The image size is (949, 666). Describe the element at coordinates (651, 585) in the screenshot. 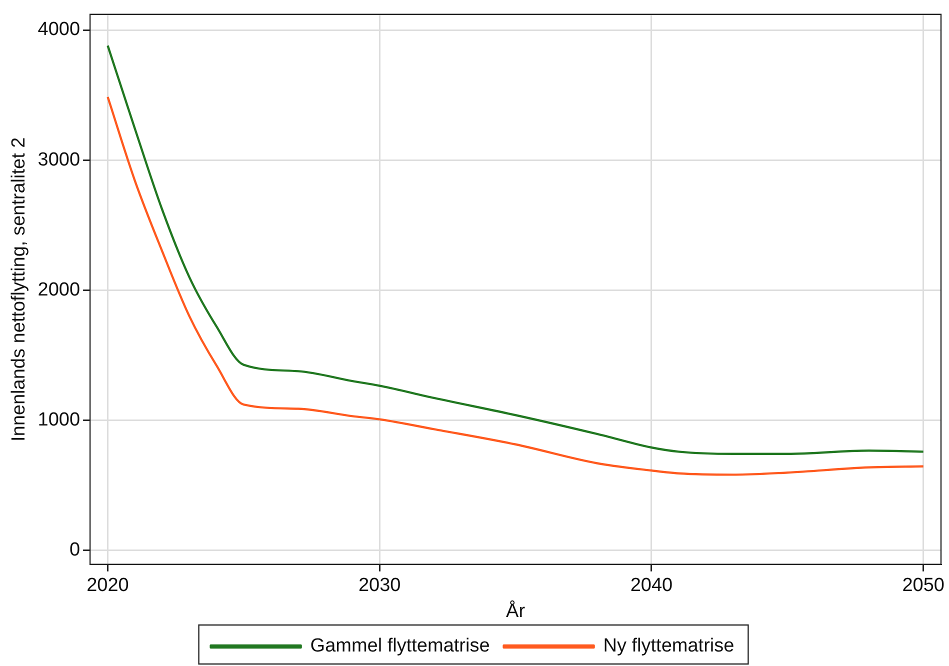

I see `x-tick-label: 2040` at that location.